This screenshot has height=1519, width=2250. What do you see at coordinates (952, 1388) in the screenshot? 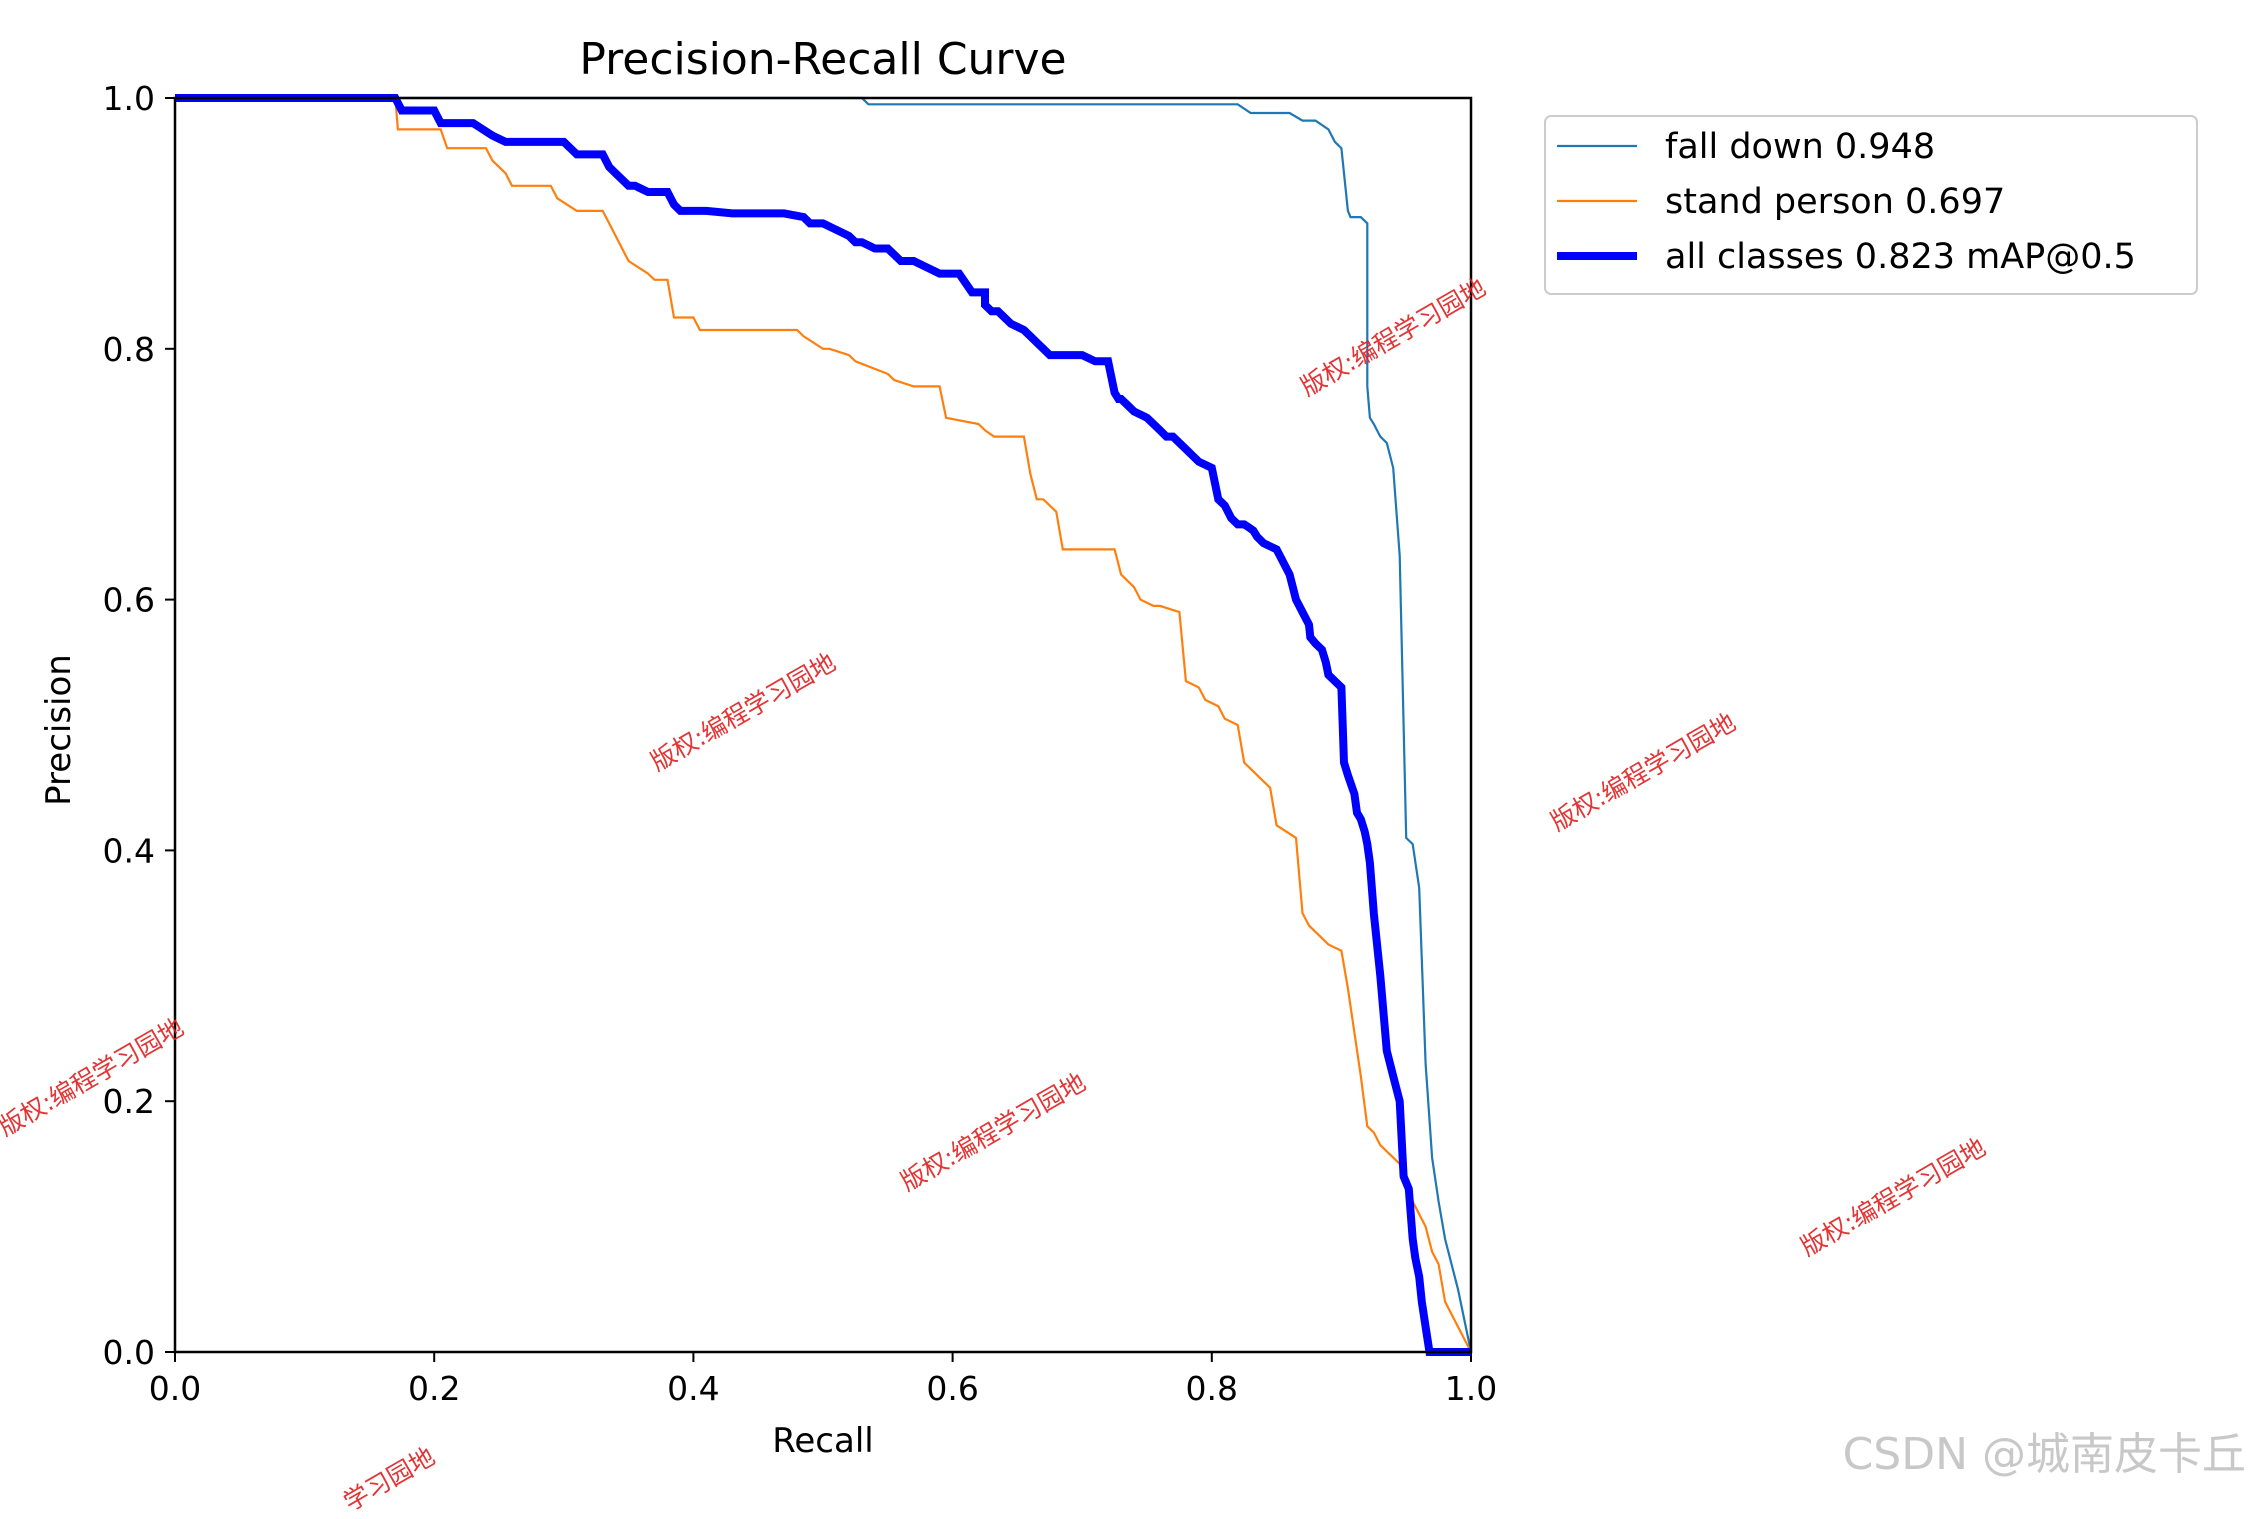
I see `x-tick-label: 0.6` at bounding box center [952, 1388].